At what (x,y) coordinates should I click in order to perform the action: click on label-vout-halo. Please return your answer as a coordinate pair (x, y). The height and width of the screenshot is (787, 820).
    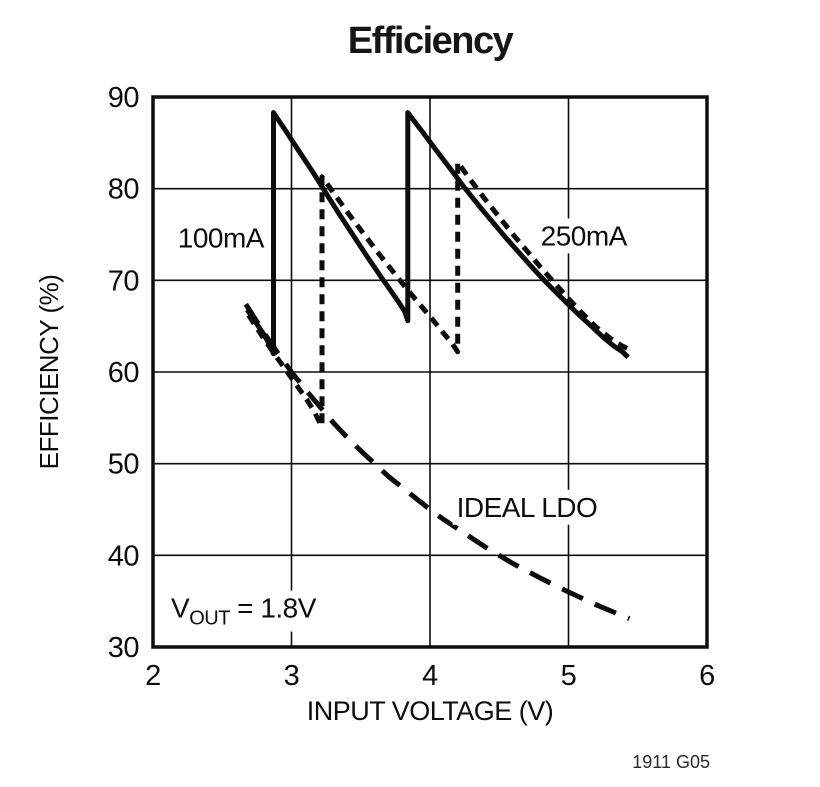
    Looking at the image, I should click on (244, 611).